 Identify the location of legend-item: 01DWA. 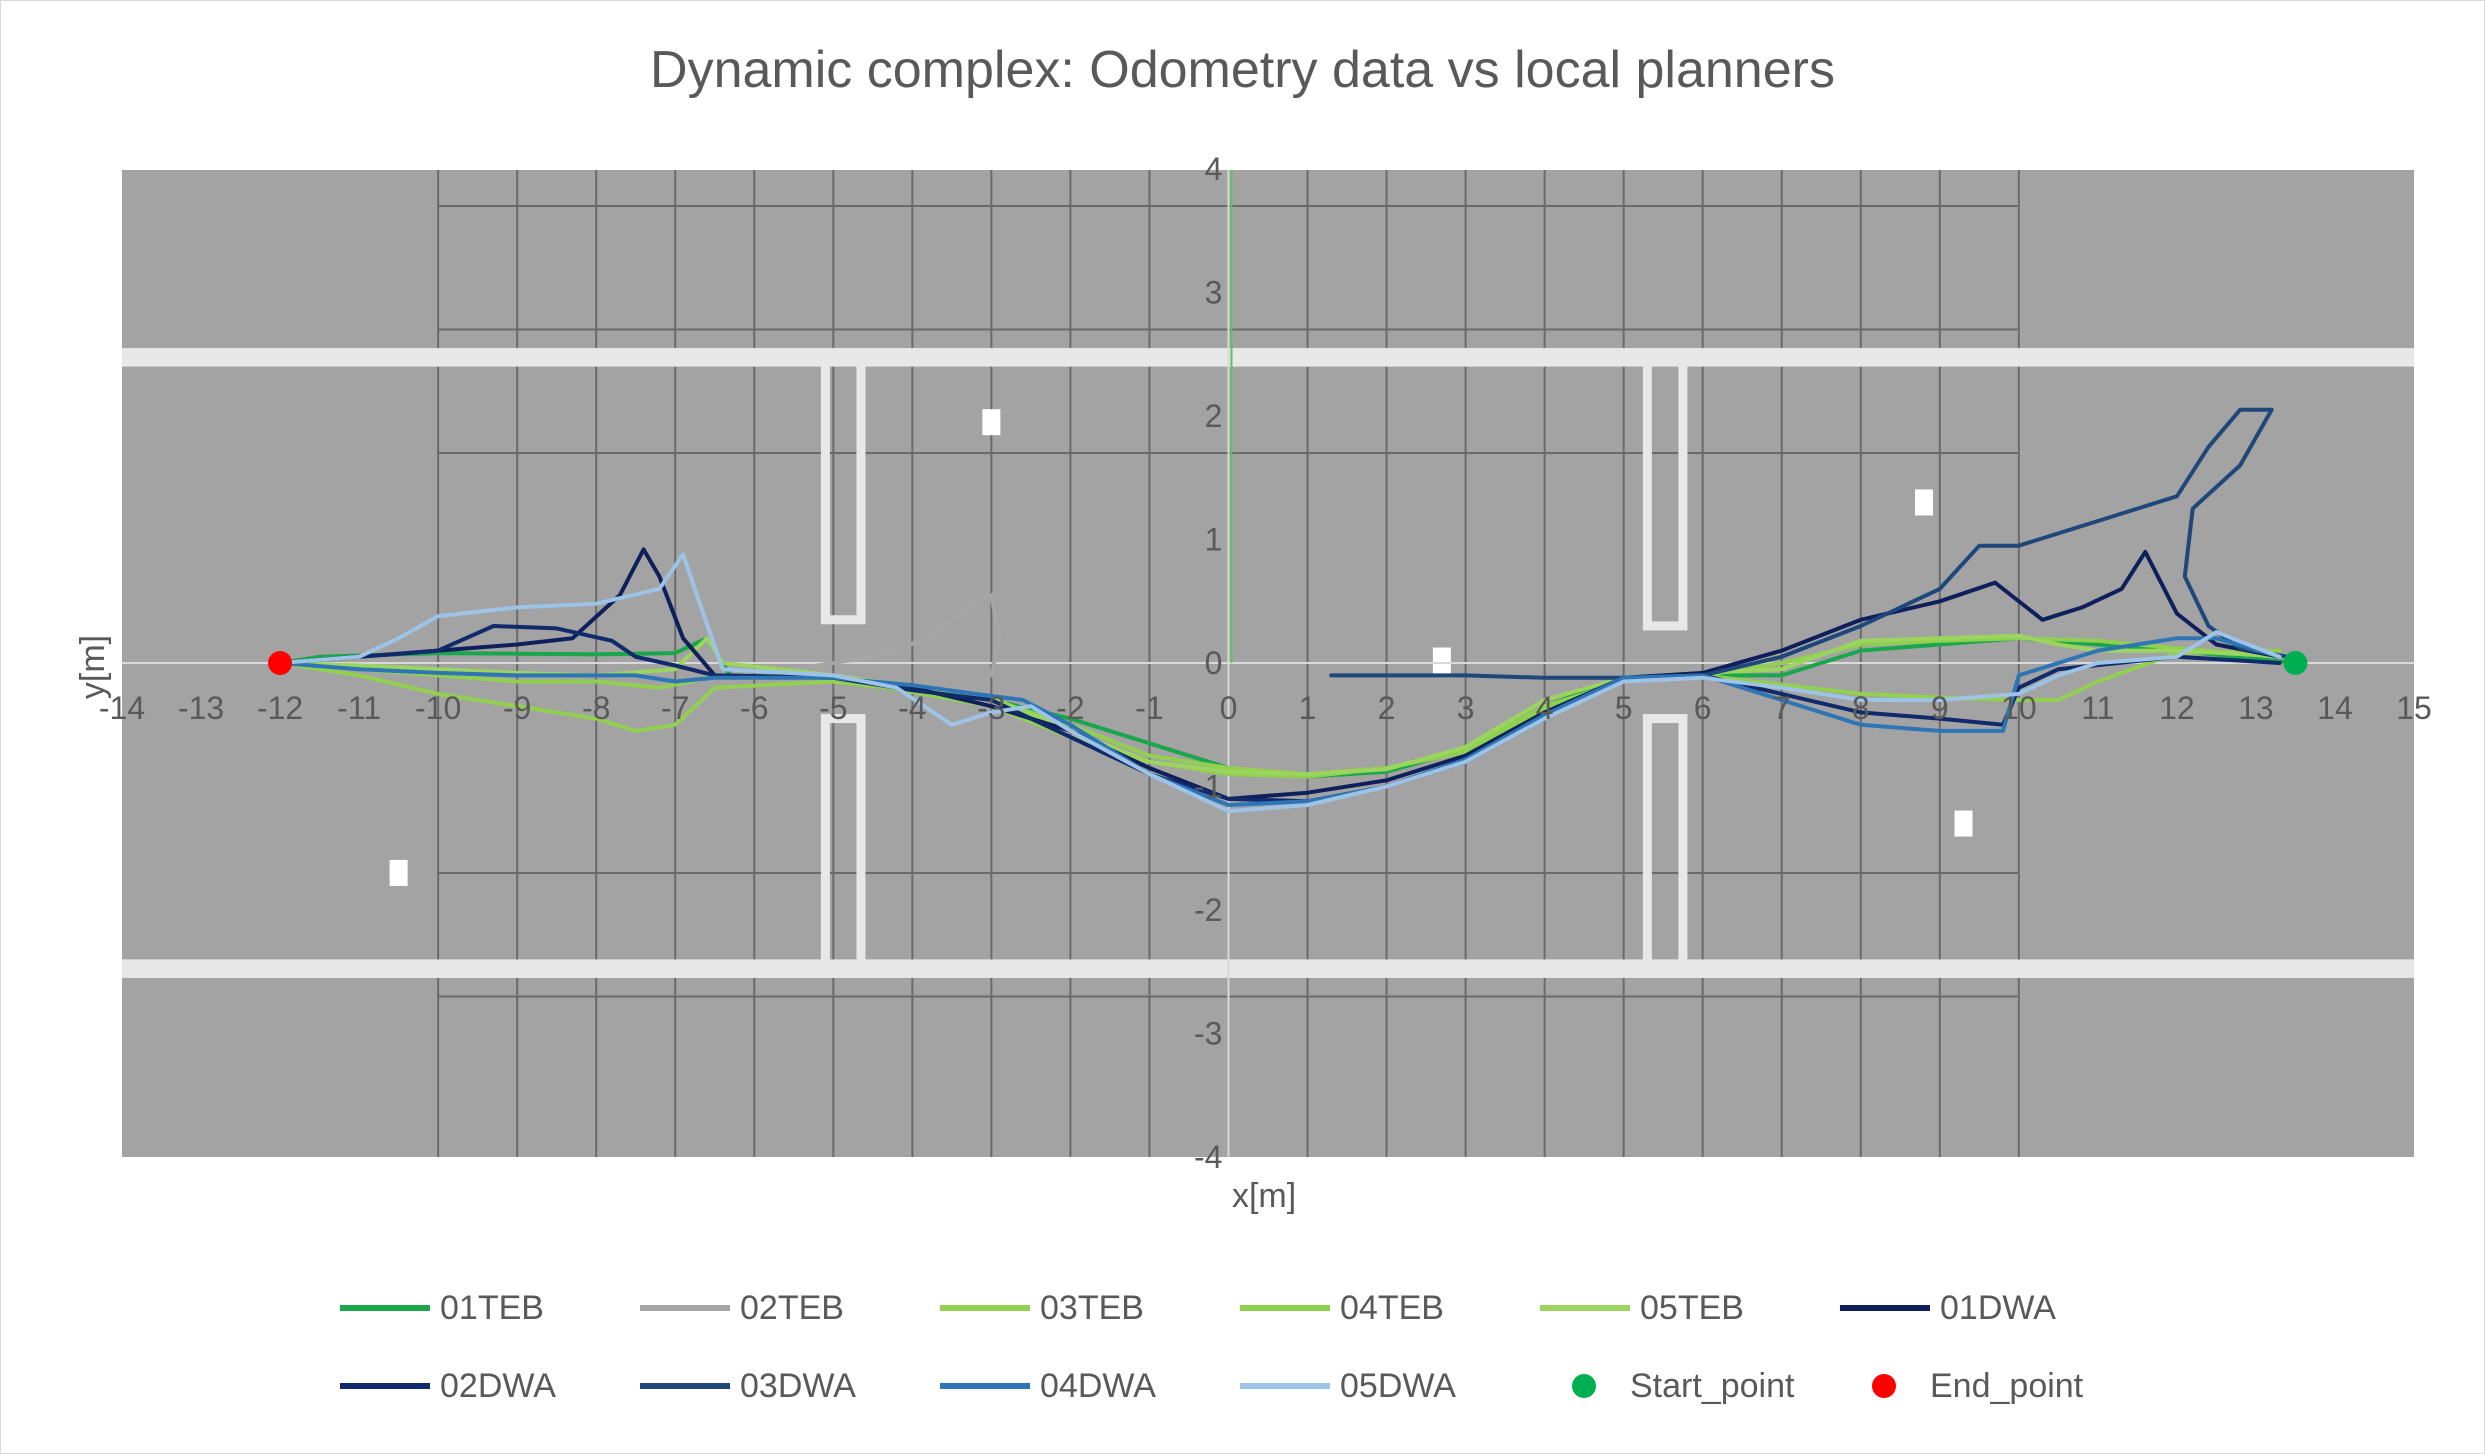
(1990, 1308).